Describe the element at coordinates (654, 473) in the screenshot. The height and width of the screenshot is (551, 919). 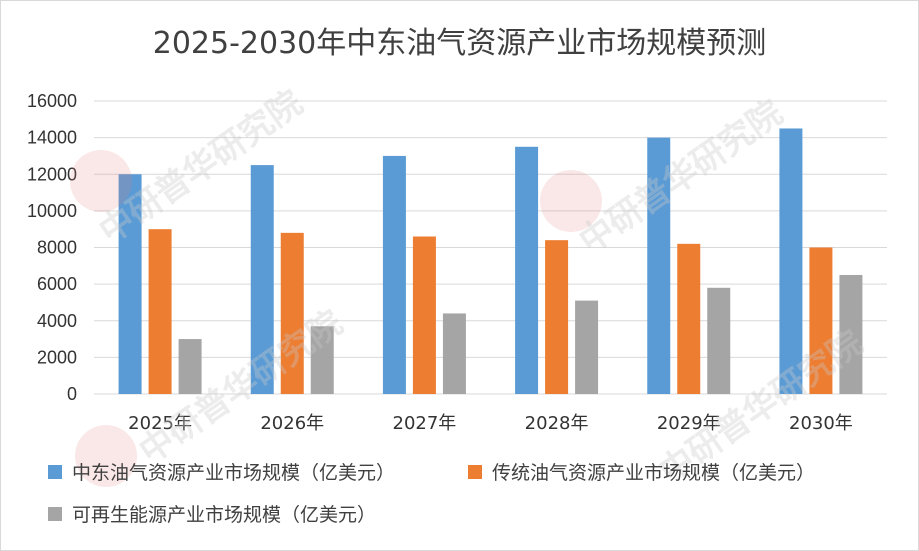
I see `legend-label: 传统油气资源产业市场规模（亿美元）` at that location.